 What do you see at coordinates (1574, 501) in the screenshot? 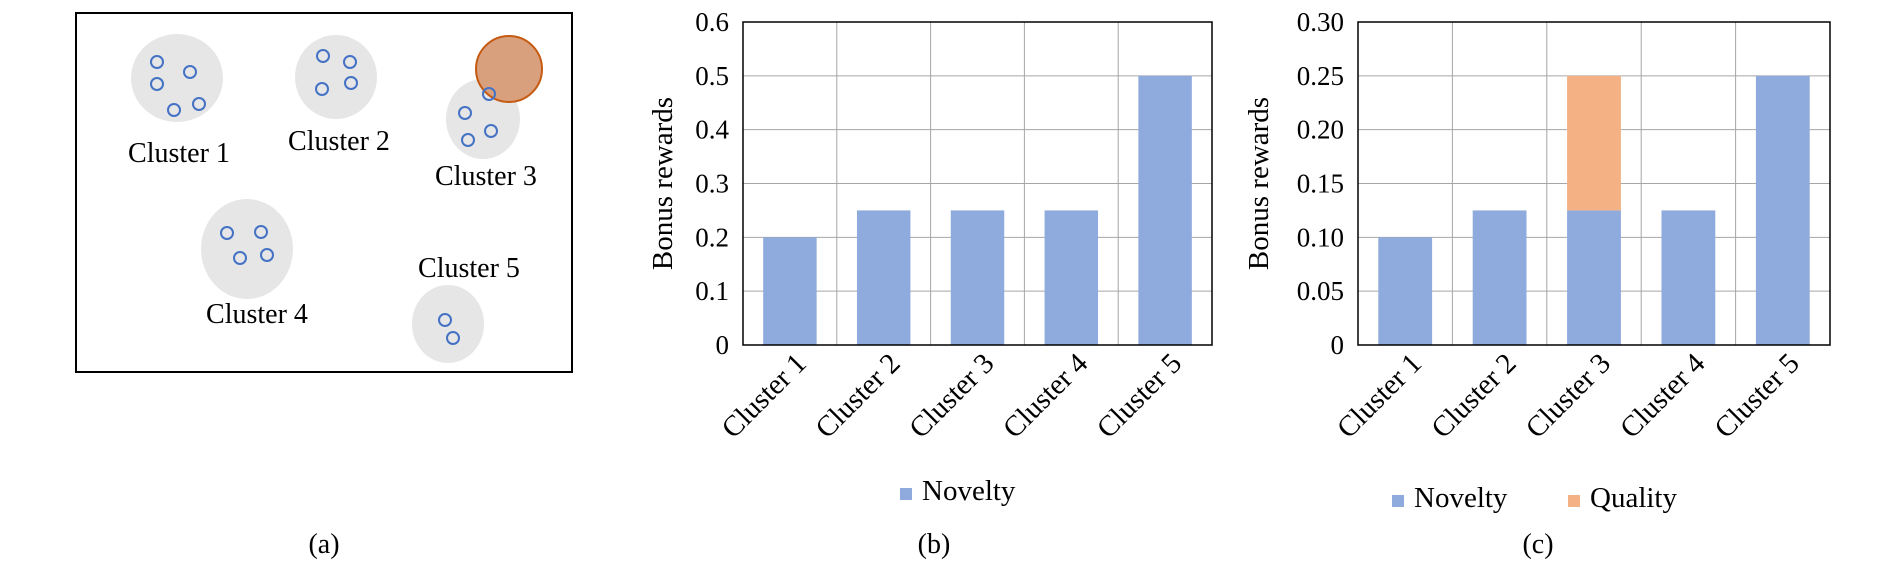
I see `legend-swatch-quality` at bounding box center [1574, 501].